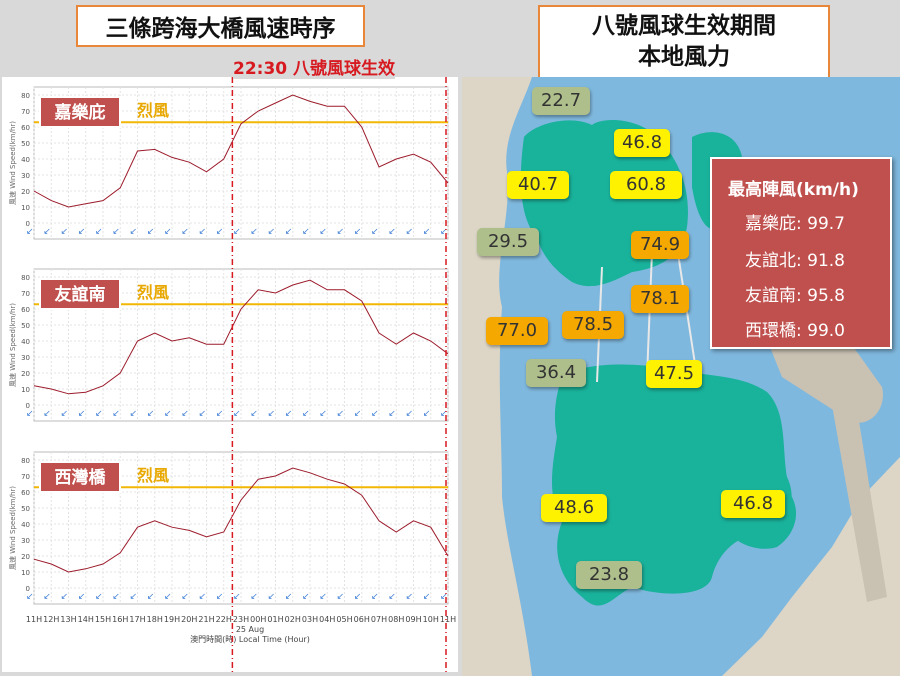  What do you see at coordinates (137, 619) in the screenshot?
I see `x-tick-label: 17H` at bounding box center [137, 619].